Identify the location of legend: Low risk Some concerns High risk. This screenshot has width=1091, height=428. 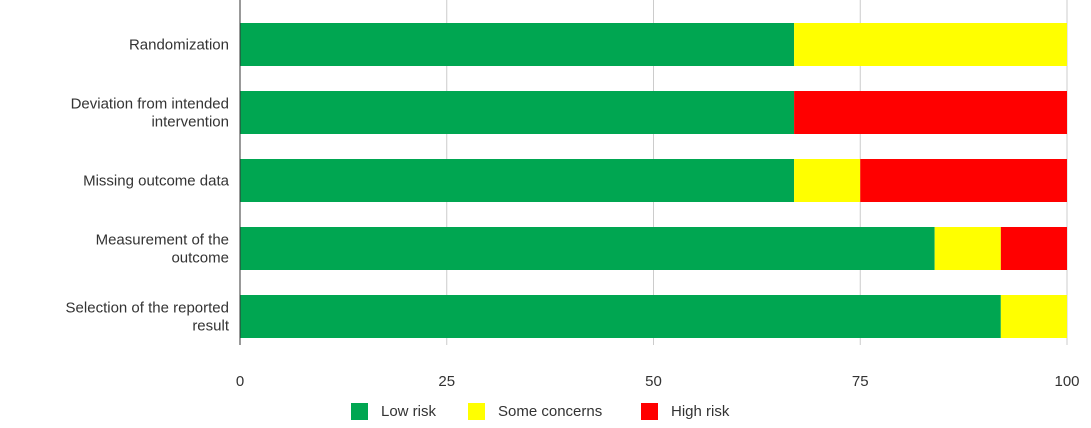
(545, 414).